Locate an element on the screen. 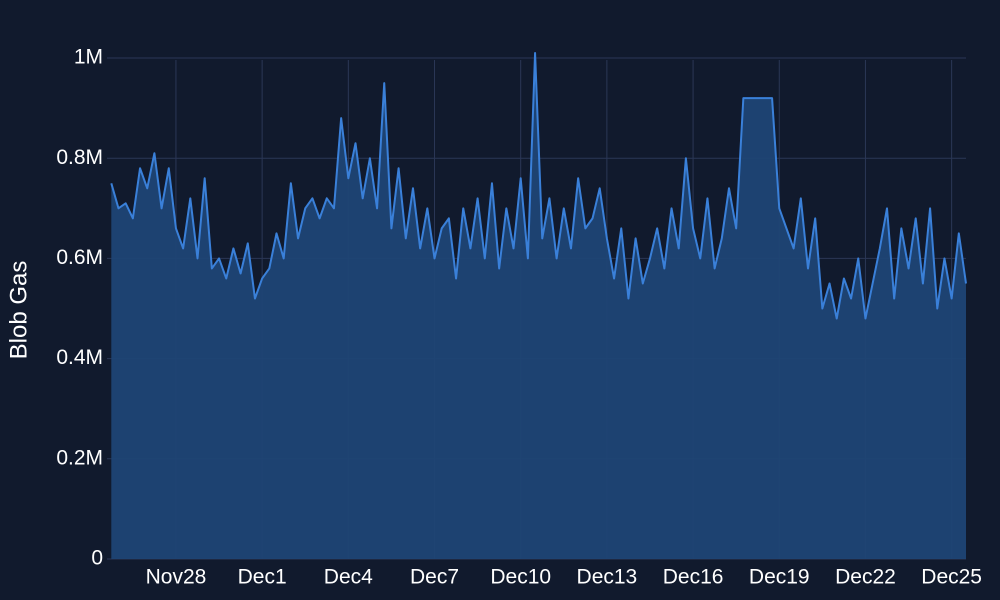 The height and width of the screenshot is (600, 1000). y-tick-label: 0.8M is located at coordinates (79, 157).